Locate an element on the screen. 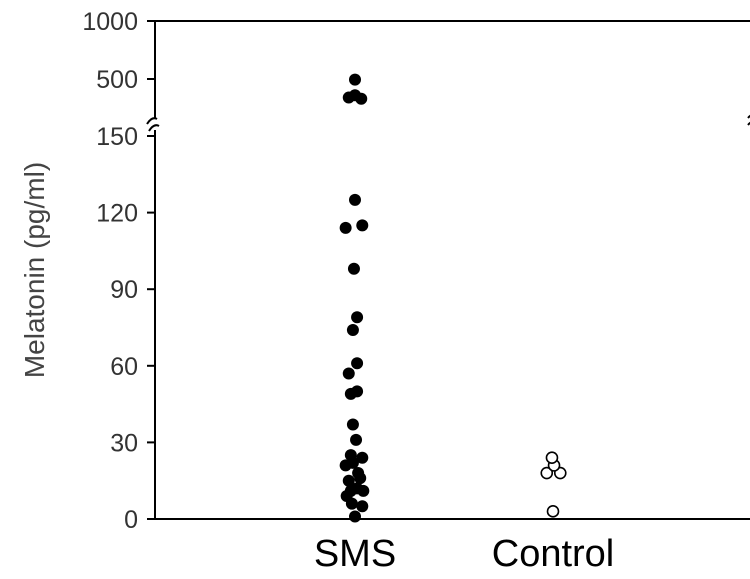 This screenshot has width=750, height=579. y-tick-label-120: 120 is located at coordinates (117, 214).